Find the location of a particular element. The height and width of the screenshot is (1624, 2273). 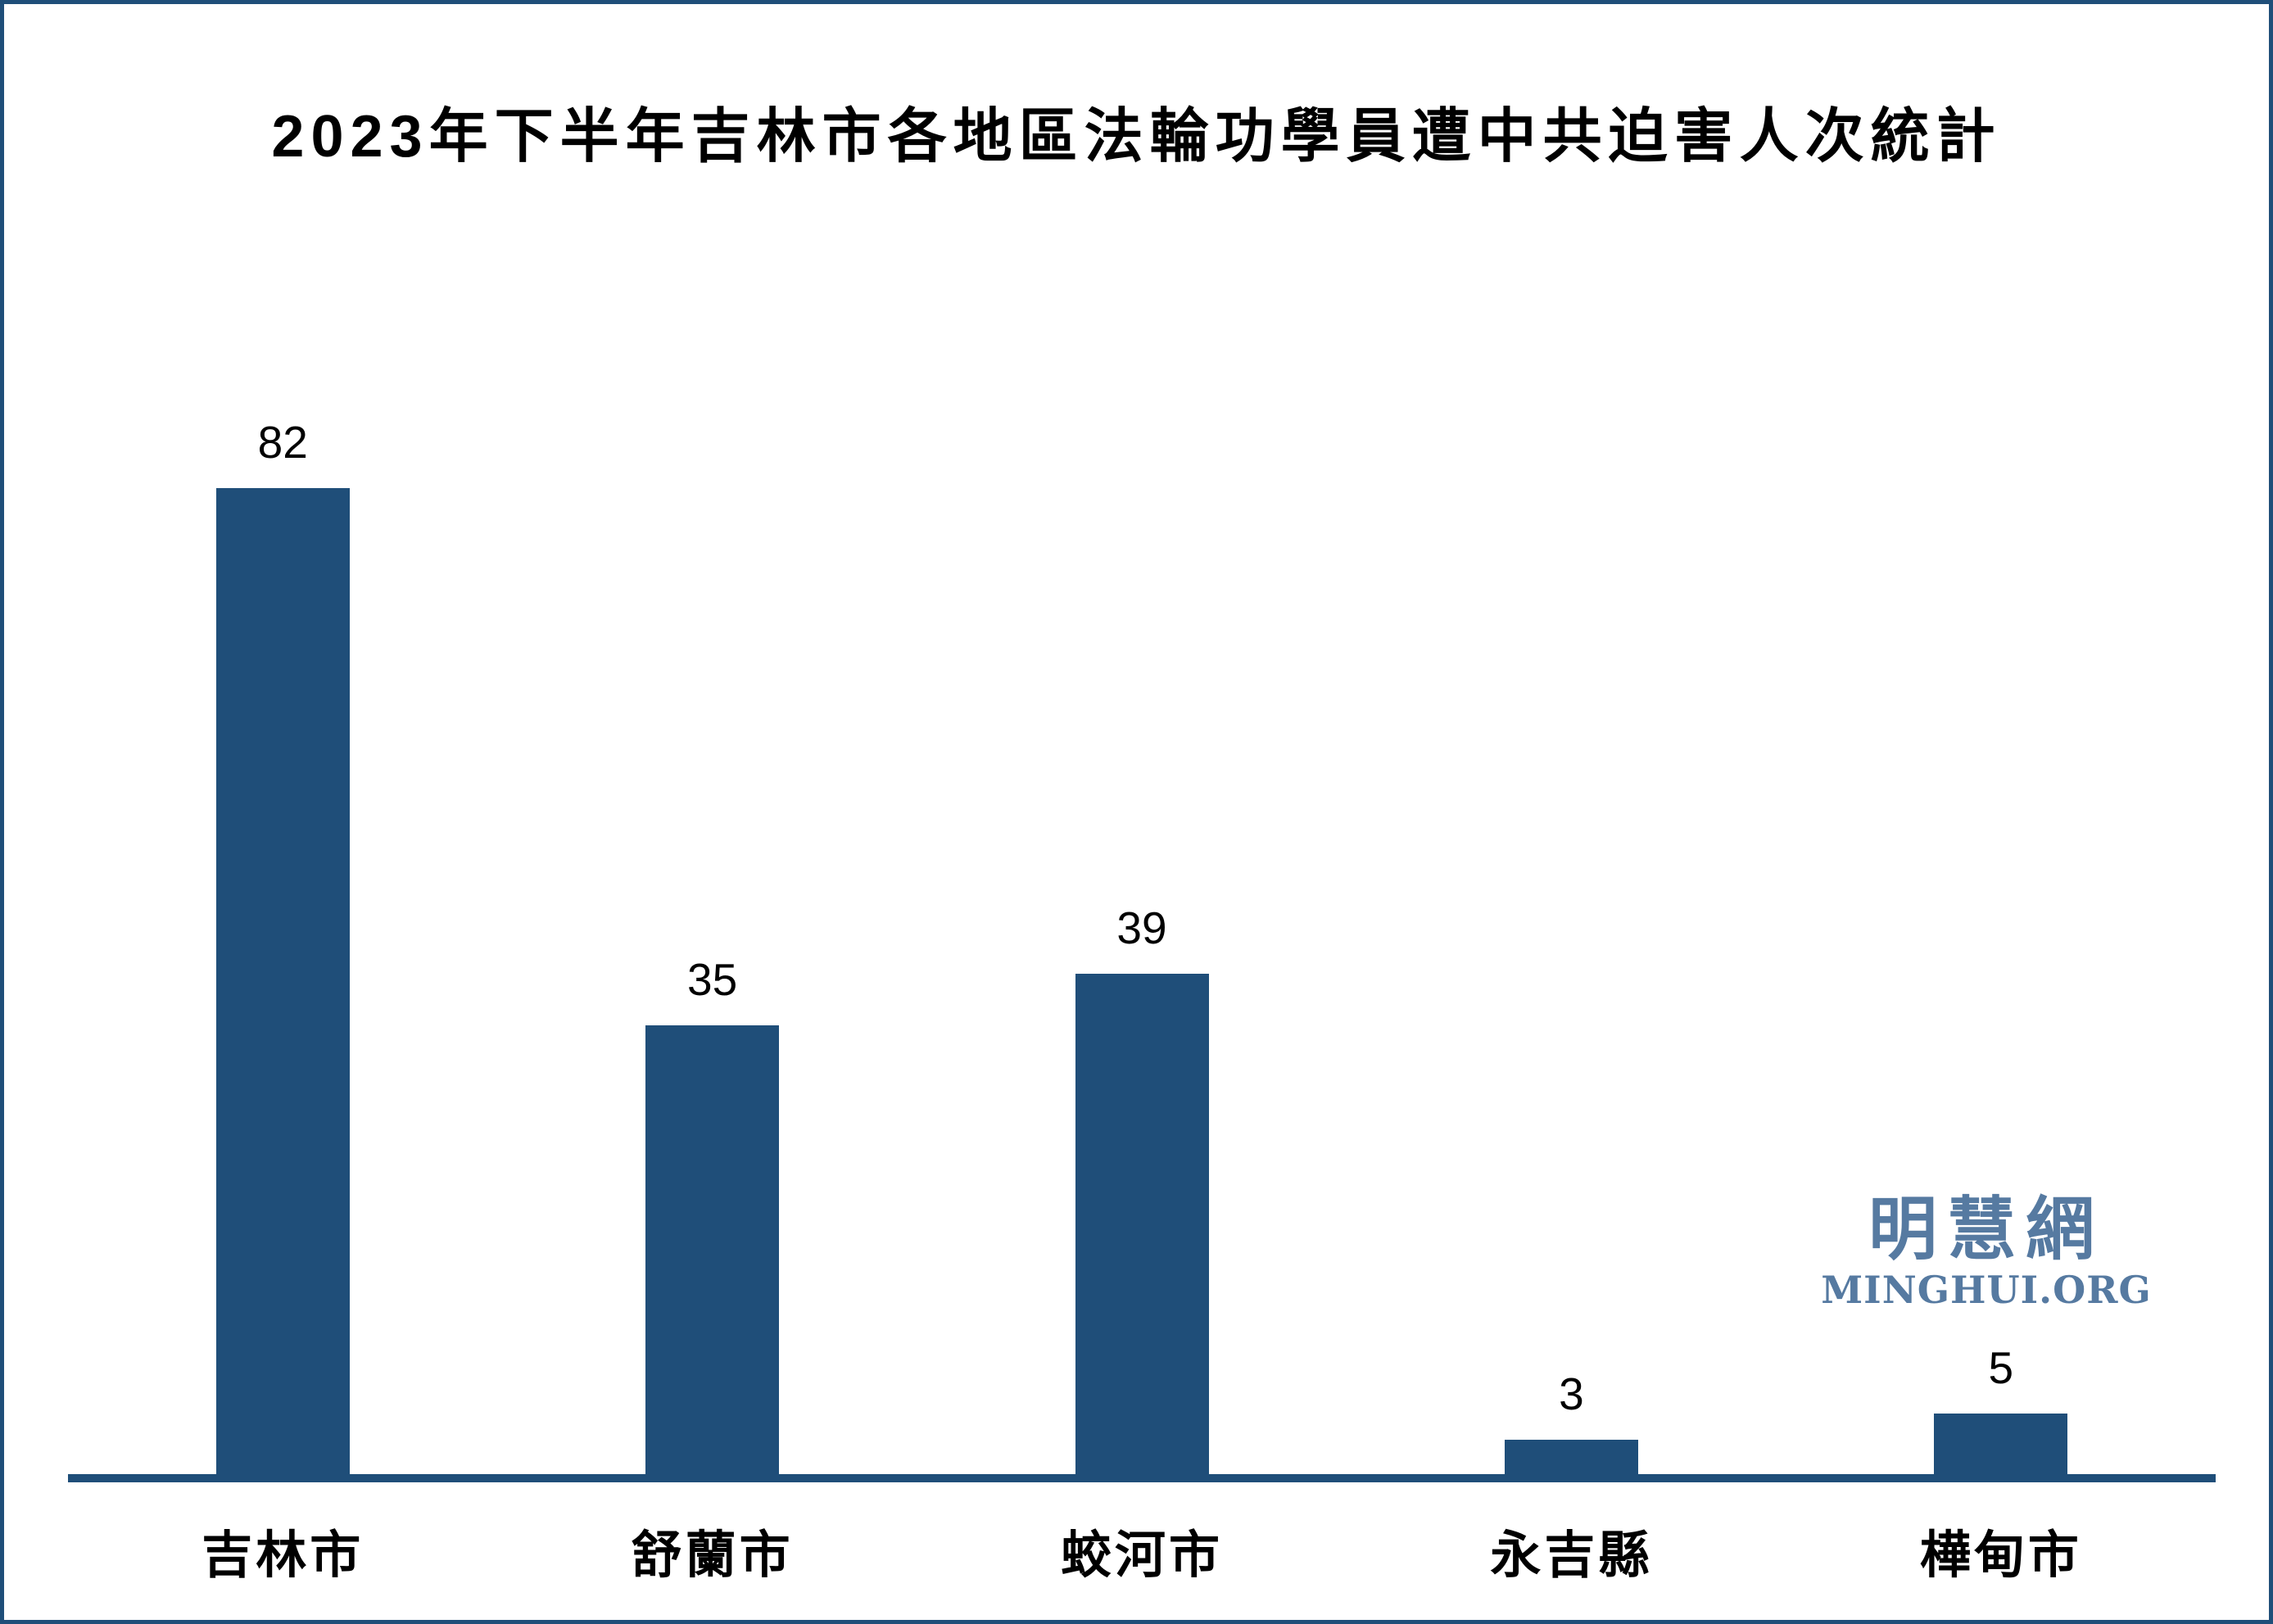

bar-group: 39 is located at coordinates (1141, 948).